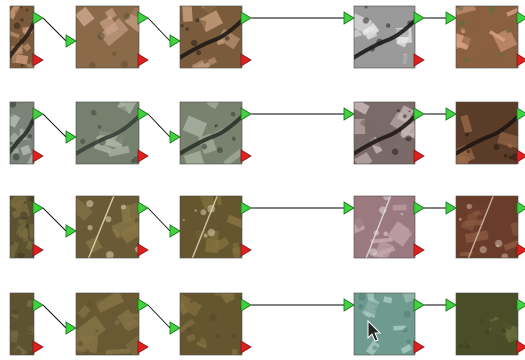 Image resolution: width=525 pixels, height=360 pixels. Describe the element at coordinates (374, 330) in the screenshot. I see `arrow-cursor-icon` at that location.